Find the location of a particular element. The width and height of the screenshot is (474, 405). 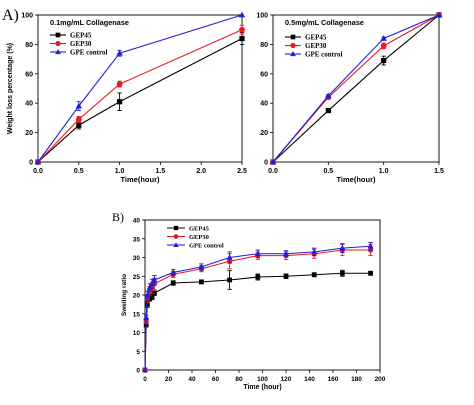

chart2-x-tick-label: 80 is located at coordinates (239, 379).